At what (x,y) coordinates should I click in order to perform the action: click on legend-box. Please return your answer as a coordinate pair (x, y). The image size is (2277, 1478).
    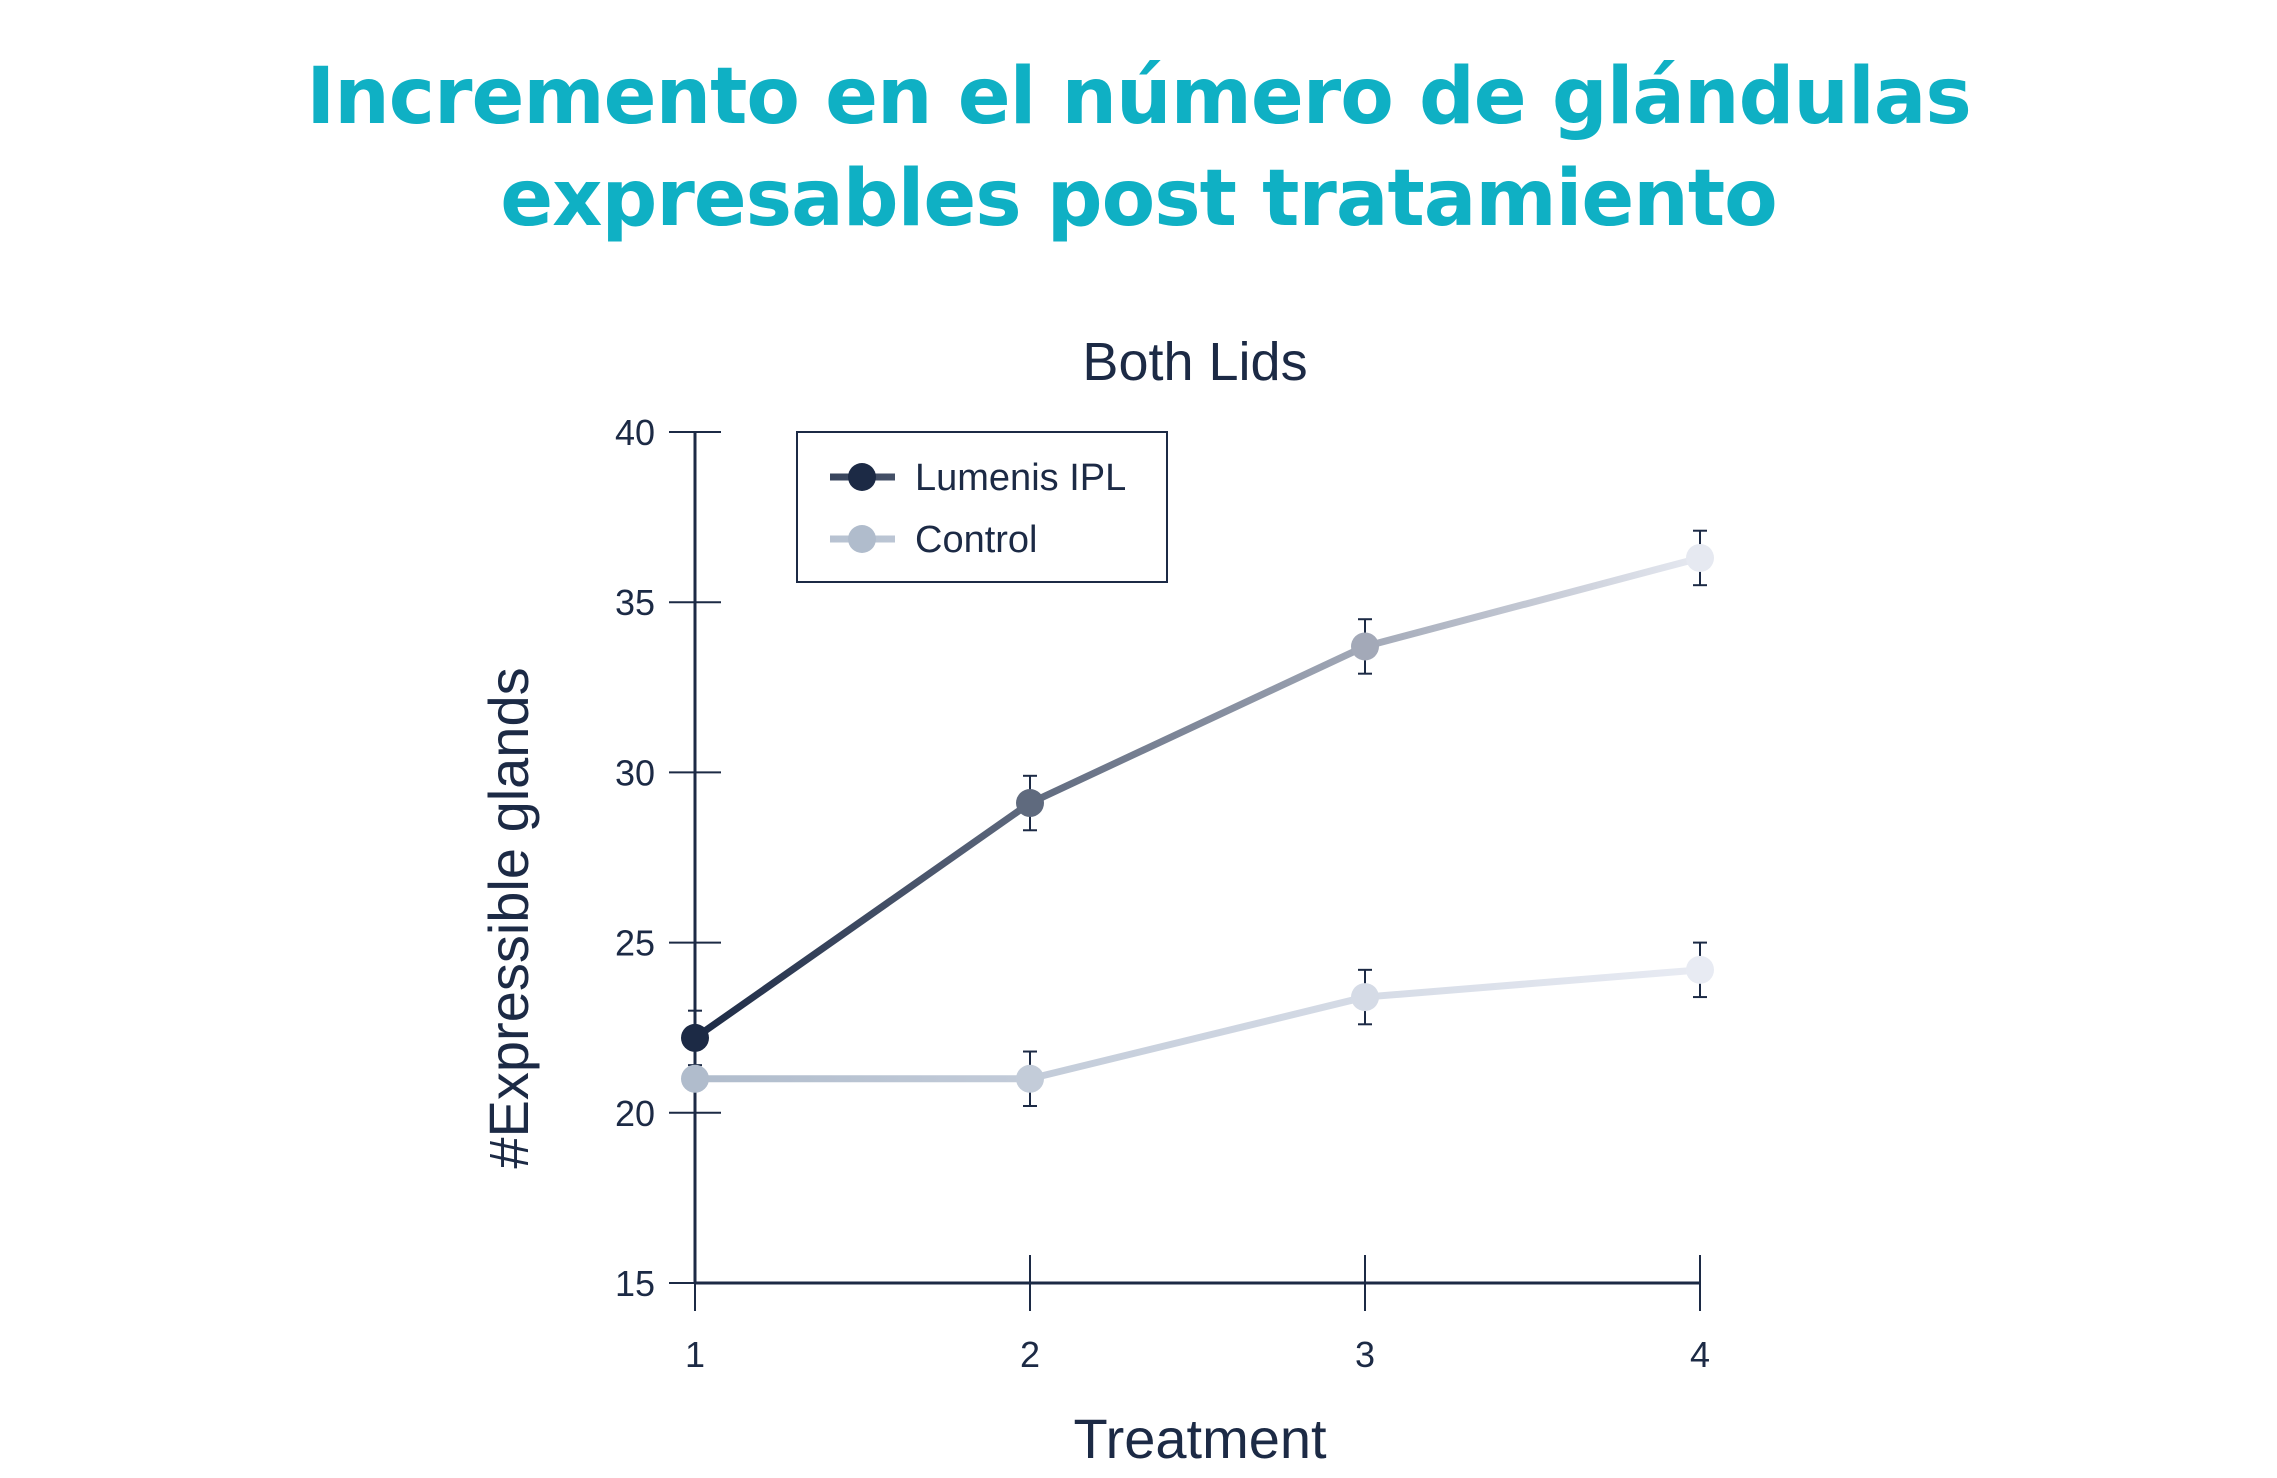
    Looking at the image, I should click on (982, 507).